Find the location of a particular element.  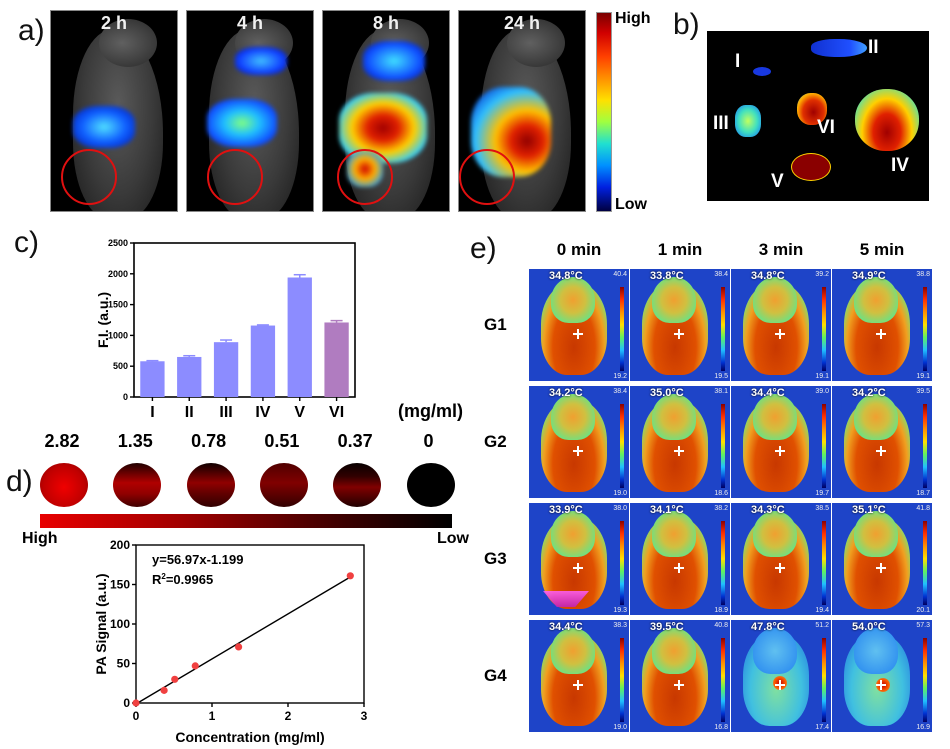

y-tick-label: 1500 is located at coordinates (118, 305).